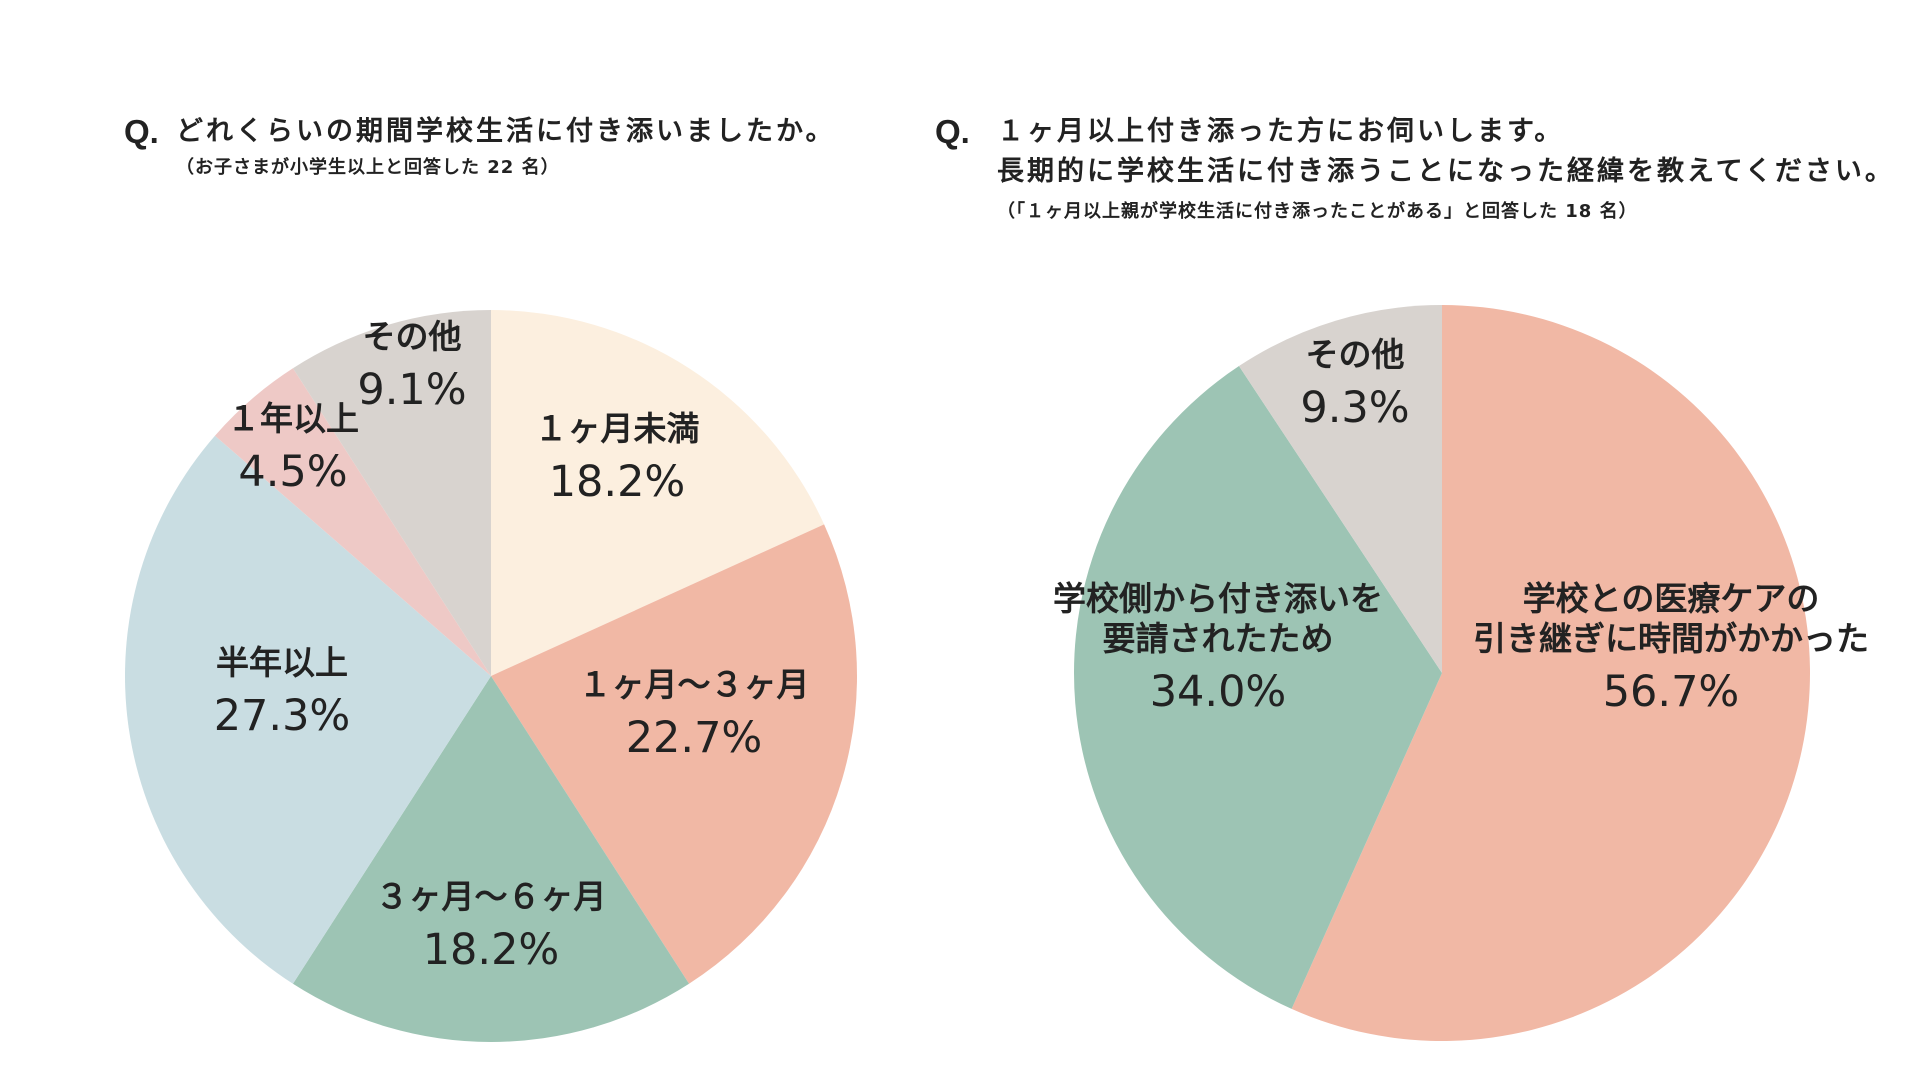 Image resolution: width=1920 pixels, height=1080 pixels. I want to click on pie-2-slice-3-value: 9.3%, so click(1354, 408).